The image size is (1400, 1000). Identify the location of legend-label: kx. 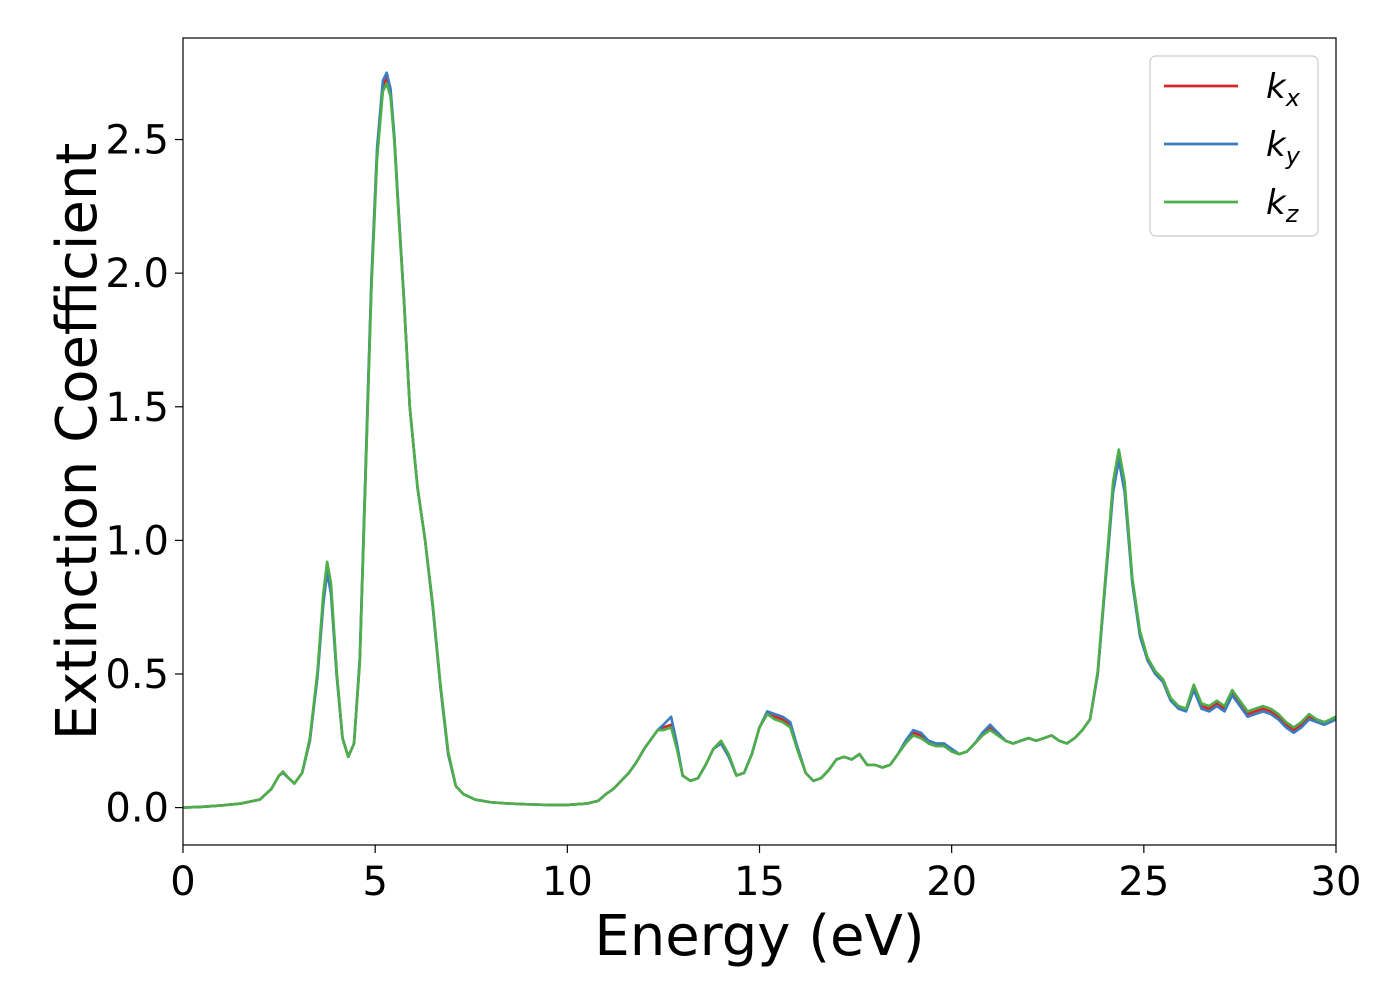
(1283, 89).